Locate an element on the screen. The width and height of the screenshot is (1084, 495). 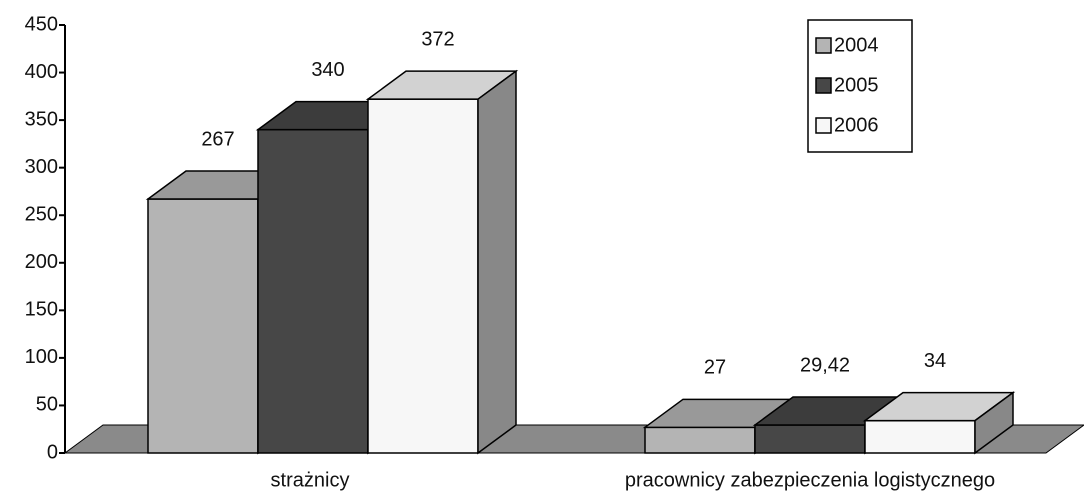
x-tick-label: strażnicy is located at coordinates (310, 480).